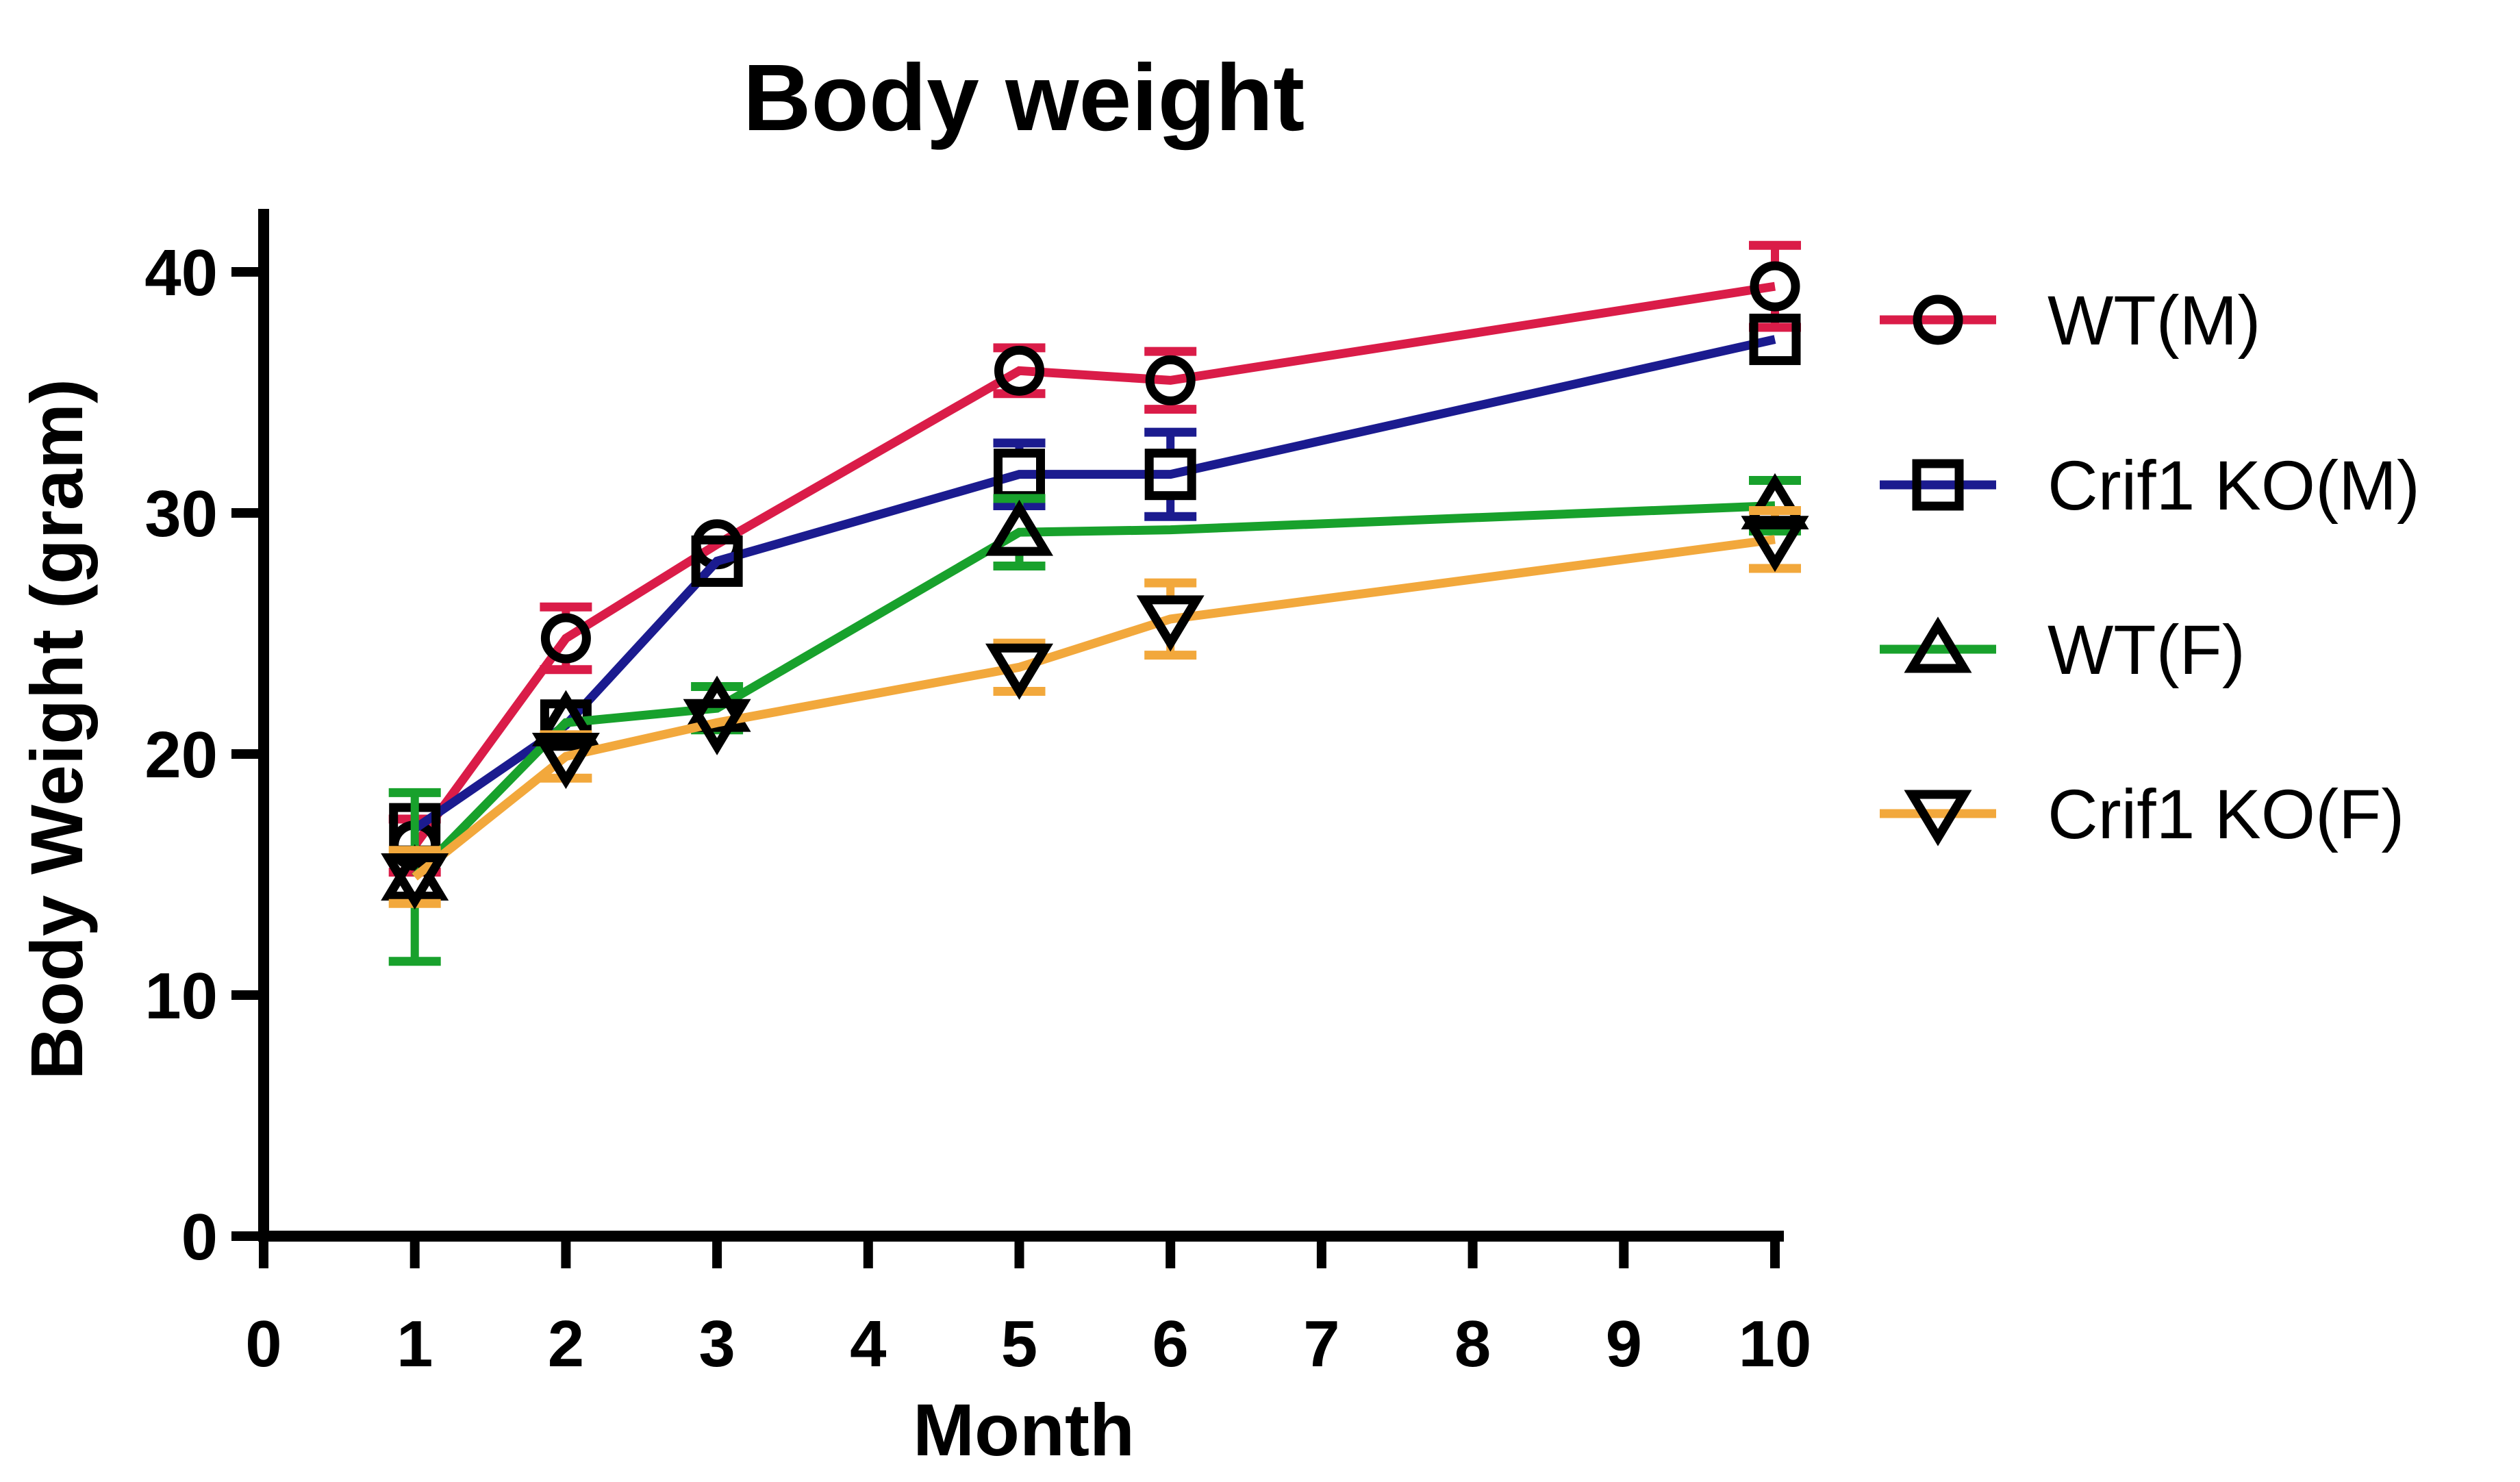 This screenshot has width=2520, height=1482. What do you see at coordinates (1775, 1344) in the screenshot?
I see `x-tick-label: 10` at bounding box center [1775, 1344].